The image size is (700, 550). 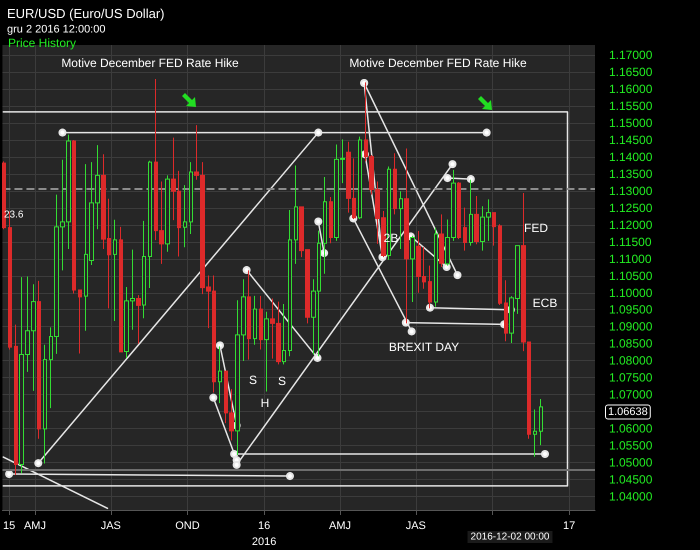 What do you see at coordinates (631, 479) in the screenshot?
I see `y-tick-label: 1.04500` at bounding box center [631, 479].